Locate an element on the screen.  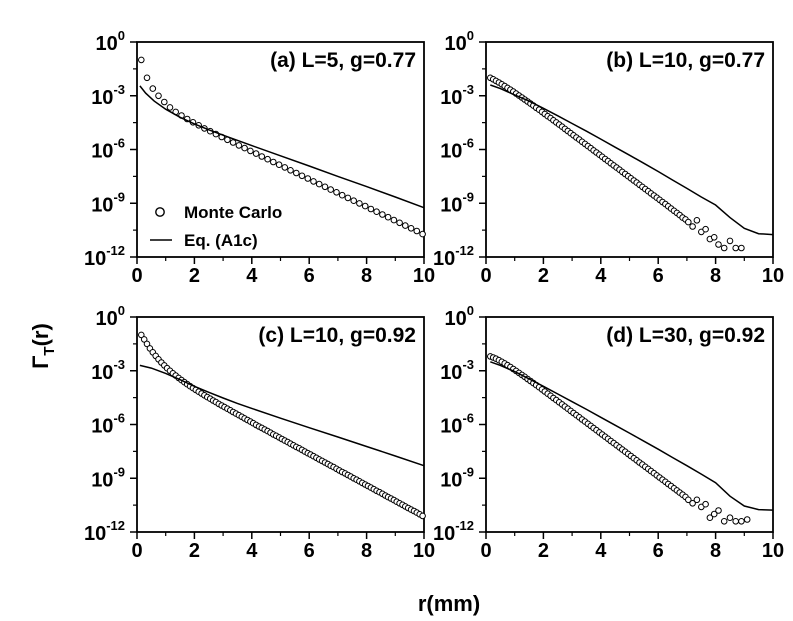
legend-marker-icon is located at coordinates (160, 212).